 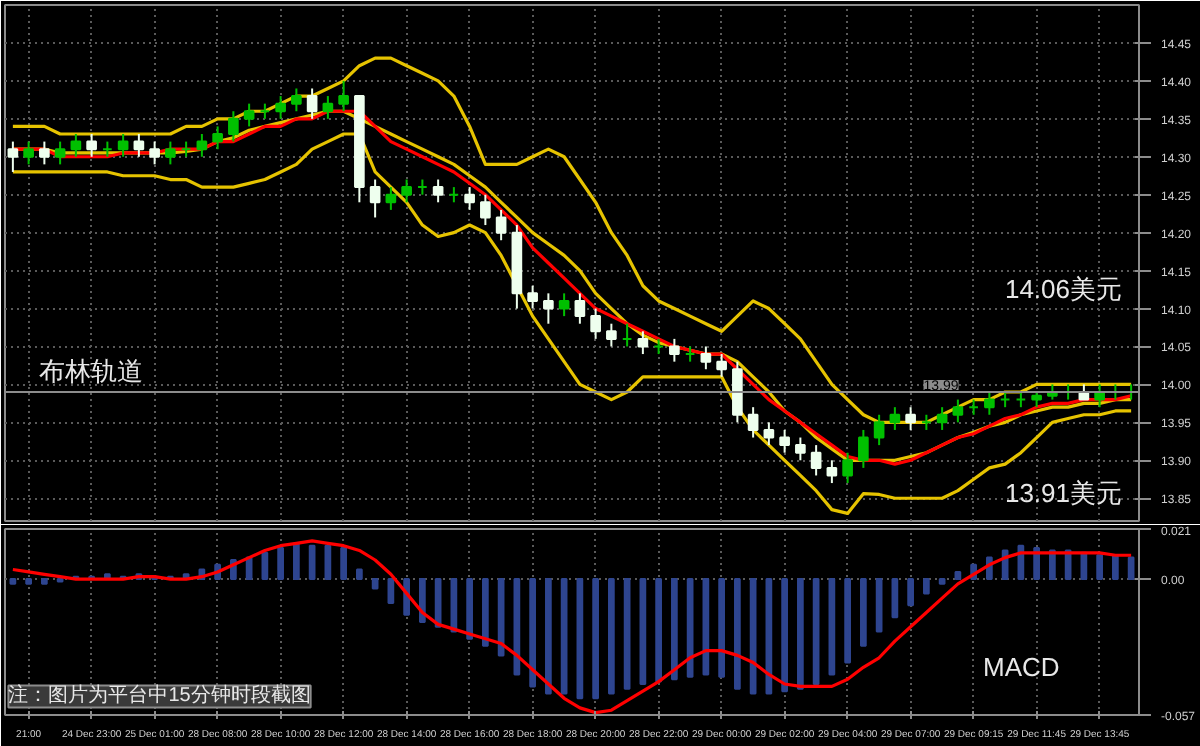 What do you see at coordinates (91, 371) in the screenshot?
I see `annotation: 布林轨道` at bounding box center [91, 371].